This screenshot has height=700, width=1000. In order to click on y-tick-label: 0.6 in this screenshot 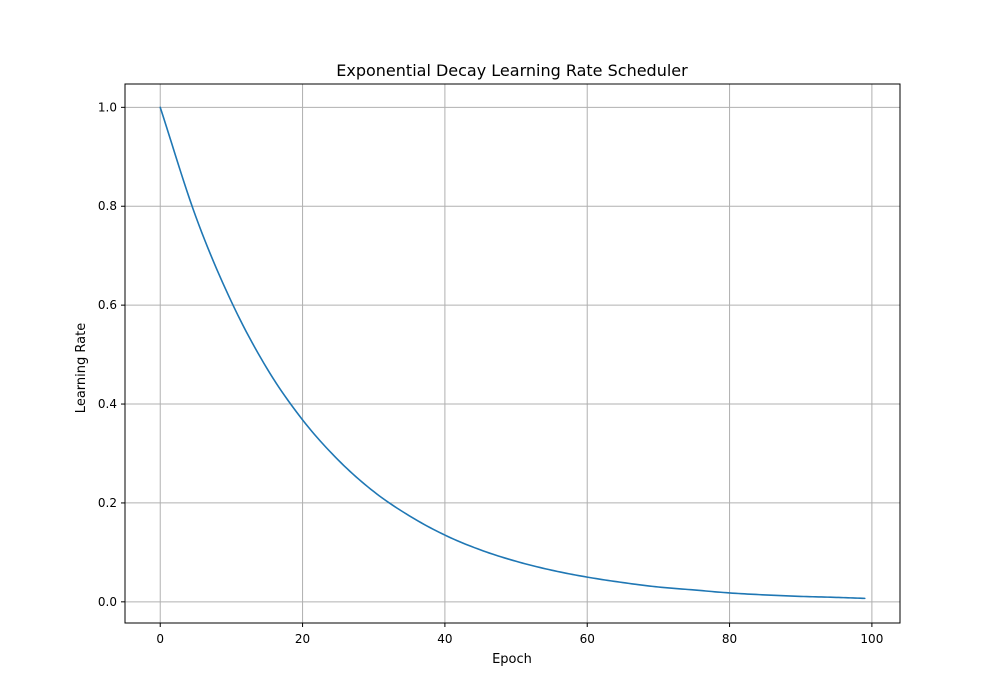, I will do `click(107, 305)`.